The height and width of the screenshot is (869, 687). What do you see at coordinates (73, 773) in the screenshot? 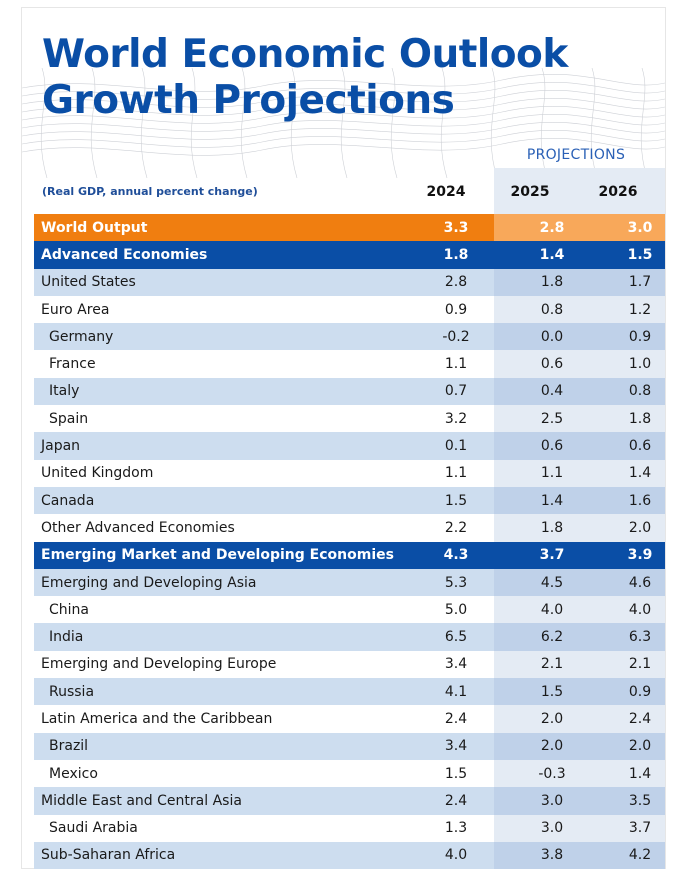
I see `row-label: Mexico` at bounding box center [73, 773].